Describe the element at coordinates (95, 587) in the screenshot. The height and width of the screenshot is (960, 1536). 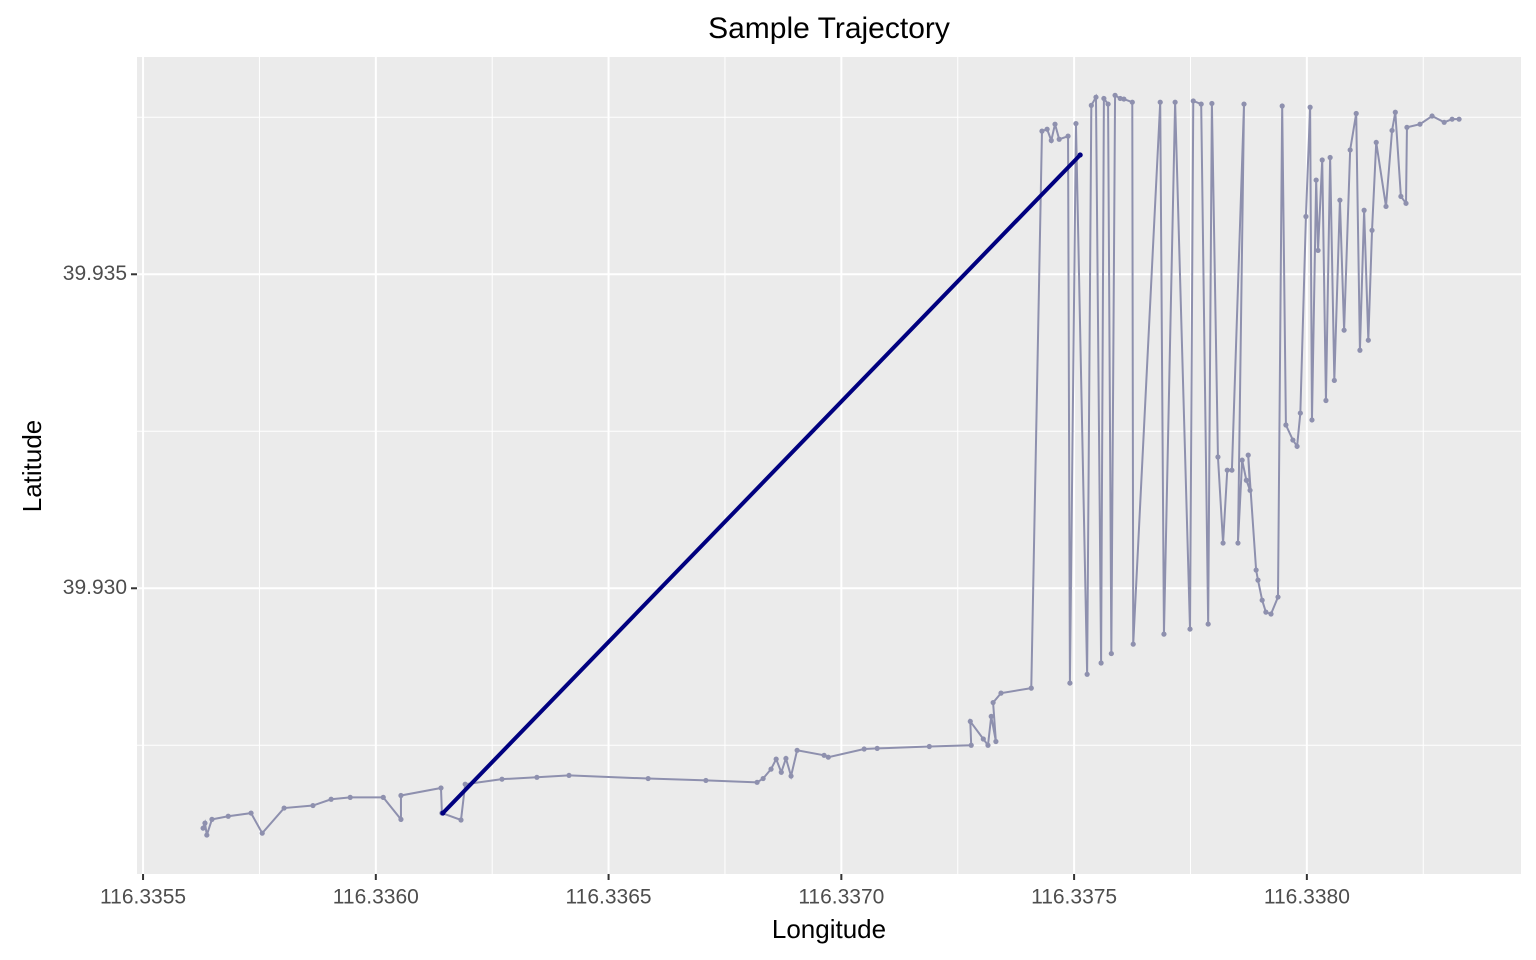
I see `y-tick-label: 39.930` at that location.